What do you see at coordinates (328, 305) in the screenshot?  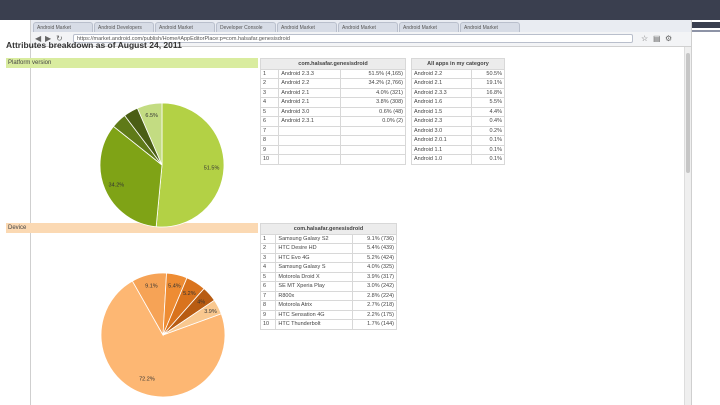 I see `table-row: 8 Motorola Atrix 2.7% (218)` at bounding box center [328, 305].